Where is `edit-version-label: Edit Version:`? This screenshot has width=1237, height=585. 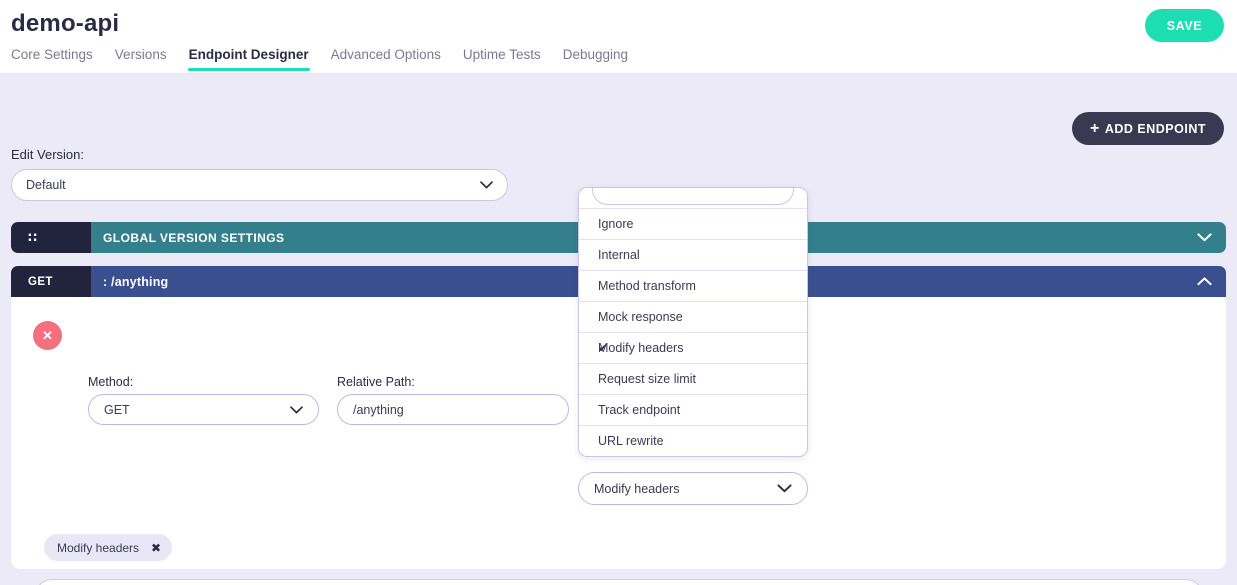 edit-version-label: Edit Version: is located at coordinates (47, 154).